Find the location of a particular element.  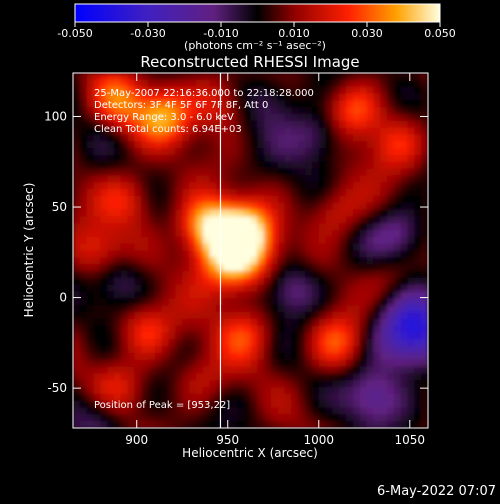

y-tick-label: 50 is located at coordinates (59, 207).